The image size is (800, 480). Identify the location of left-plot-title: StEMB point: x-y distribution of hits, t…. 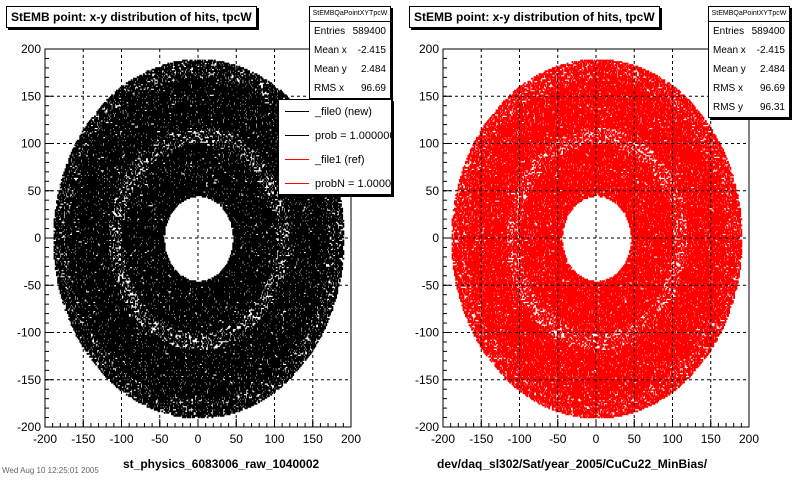
(131, 17).